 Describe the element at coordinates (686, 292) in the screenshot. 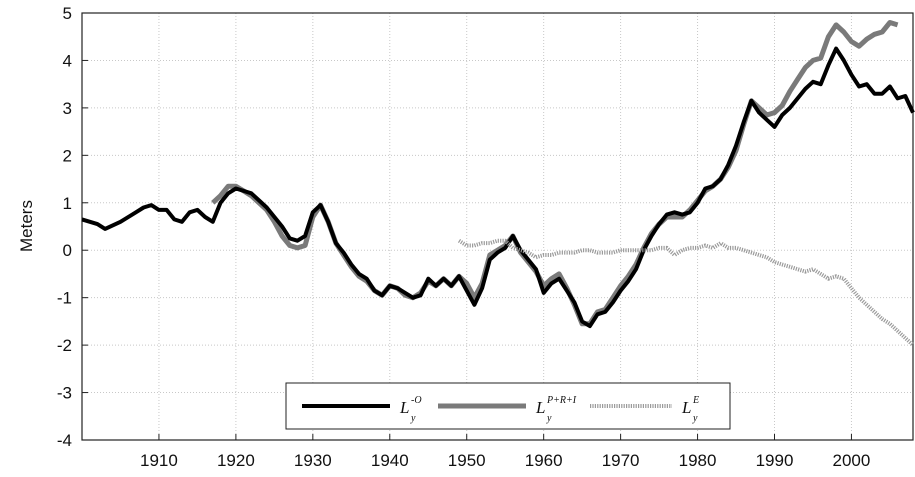

I see `series-estimate-line` at that location.